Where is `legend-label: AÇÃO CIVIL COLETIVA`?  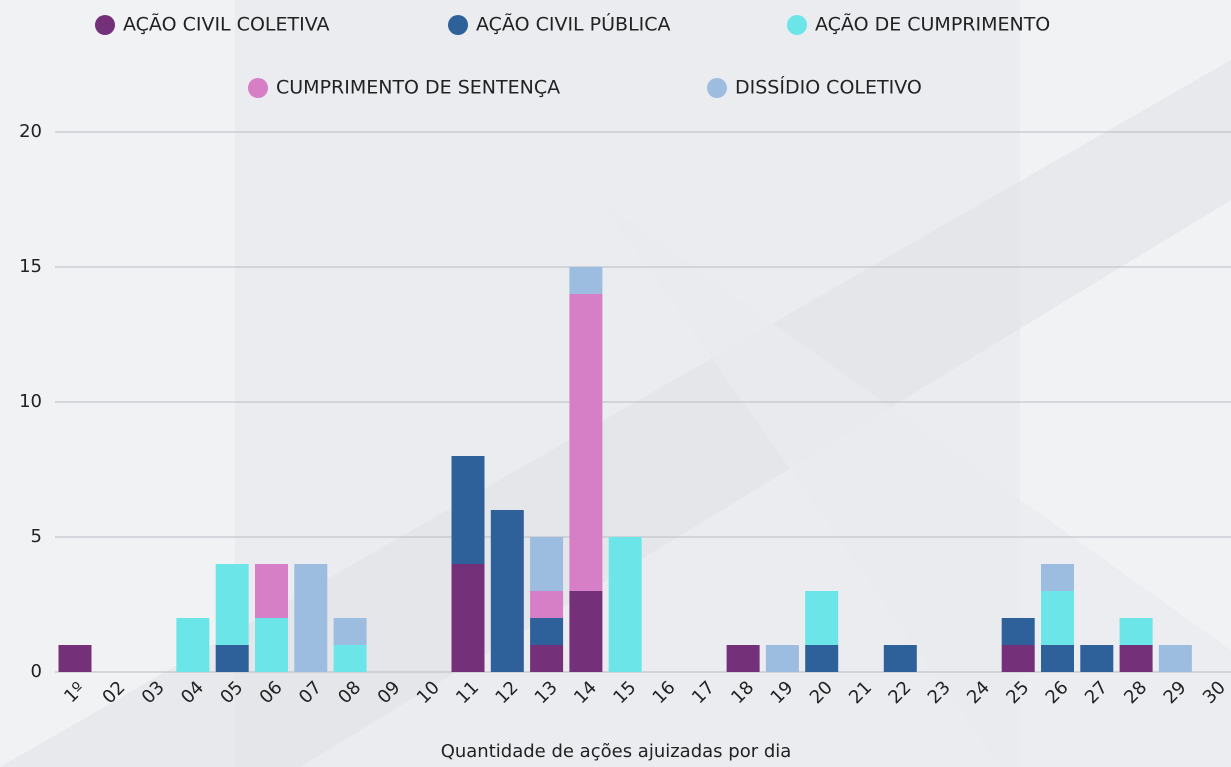
legend-label: AÇÃO CIVIL COLETIVA is located at coordinates (226, 24).